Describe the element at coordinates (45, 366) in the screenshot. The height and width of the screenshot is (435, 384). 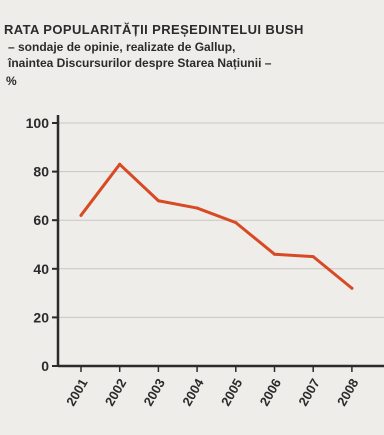
I see `y-tick-label: 0` at that location.